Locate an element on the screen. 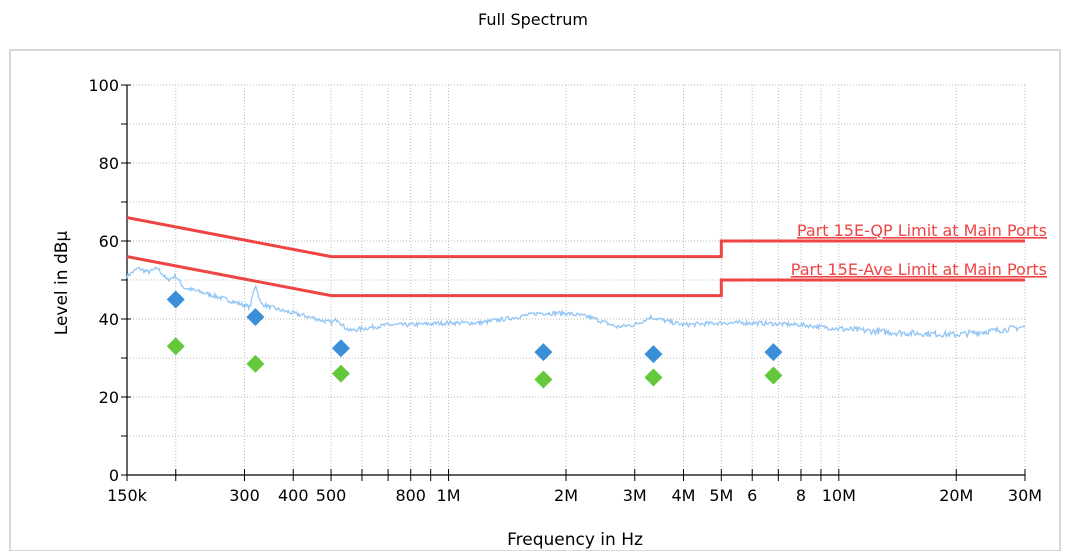 This screenshot has width=1065, height=551. x-tick-label: 30M is located at coordinates (1025, 495).